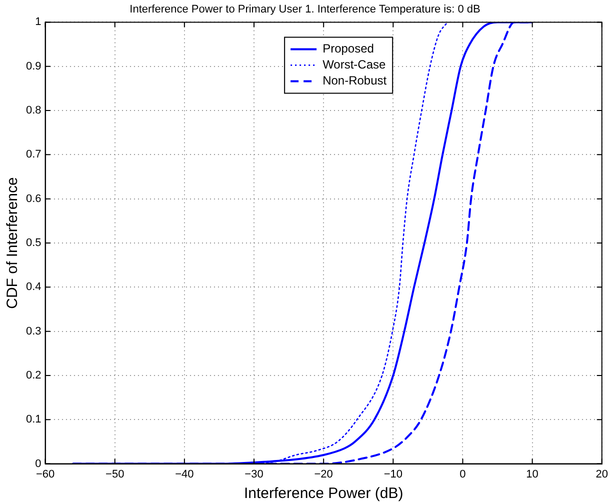 The height and width of the screenshot is (503, 612). Describe the element at coordinates (354, 65) in the screenshot. I see `legend-label: Worst-Case` at that location.